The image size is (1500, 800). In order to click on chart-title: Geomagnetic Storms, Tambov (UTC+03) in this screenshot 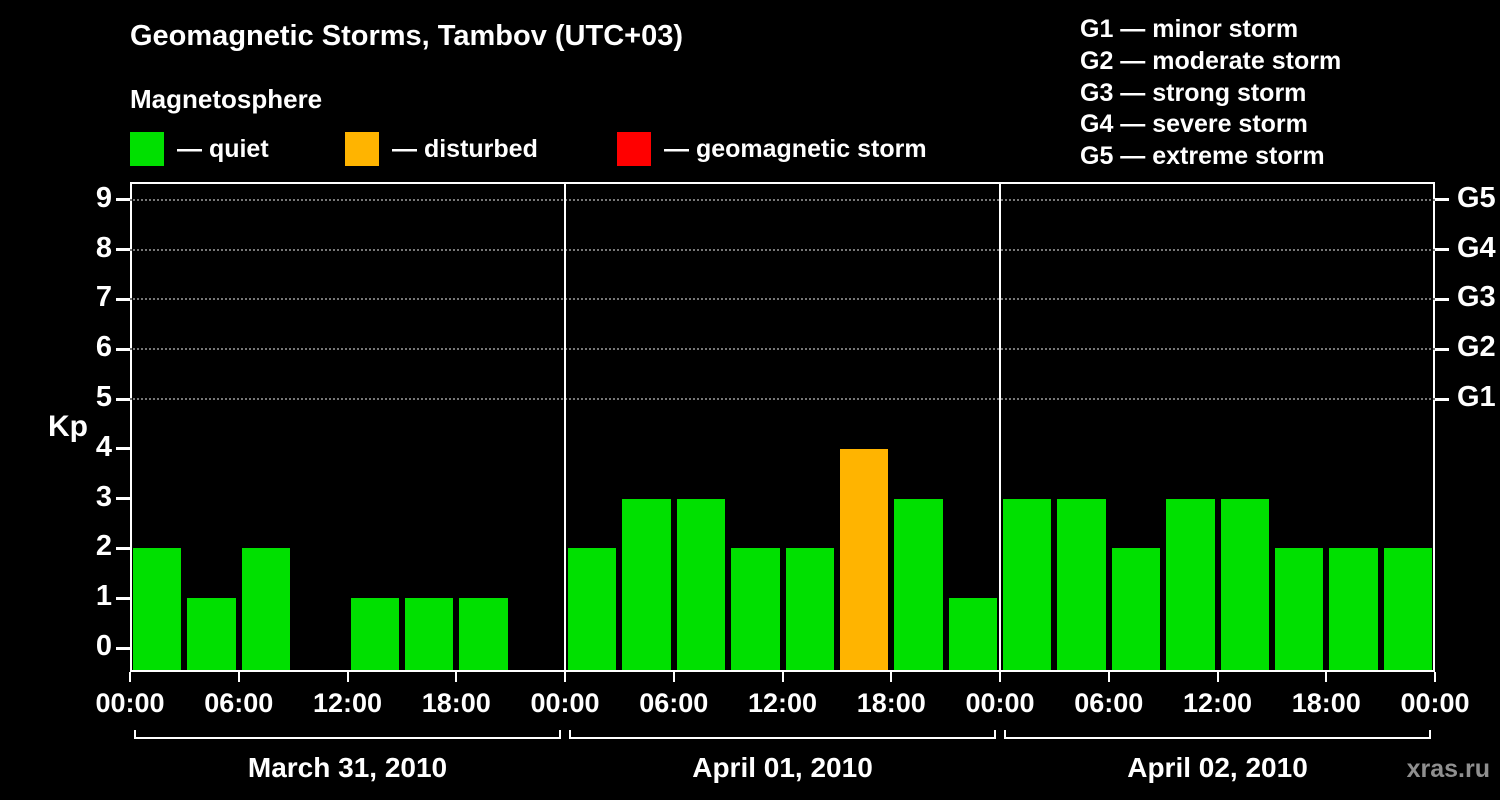, I will do `click(406, 36)`.